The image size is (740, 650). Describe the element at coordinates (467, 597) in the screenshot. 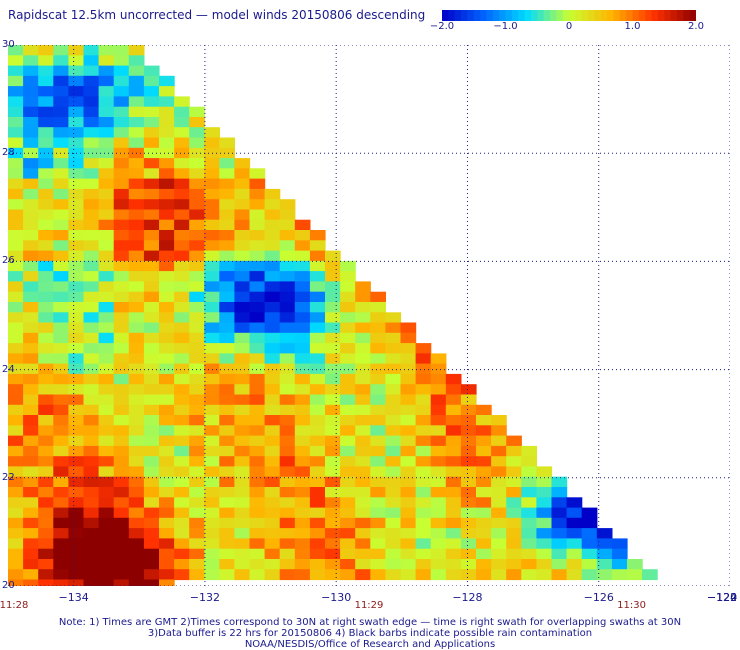

I see `longitude-label: −128` at that location.